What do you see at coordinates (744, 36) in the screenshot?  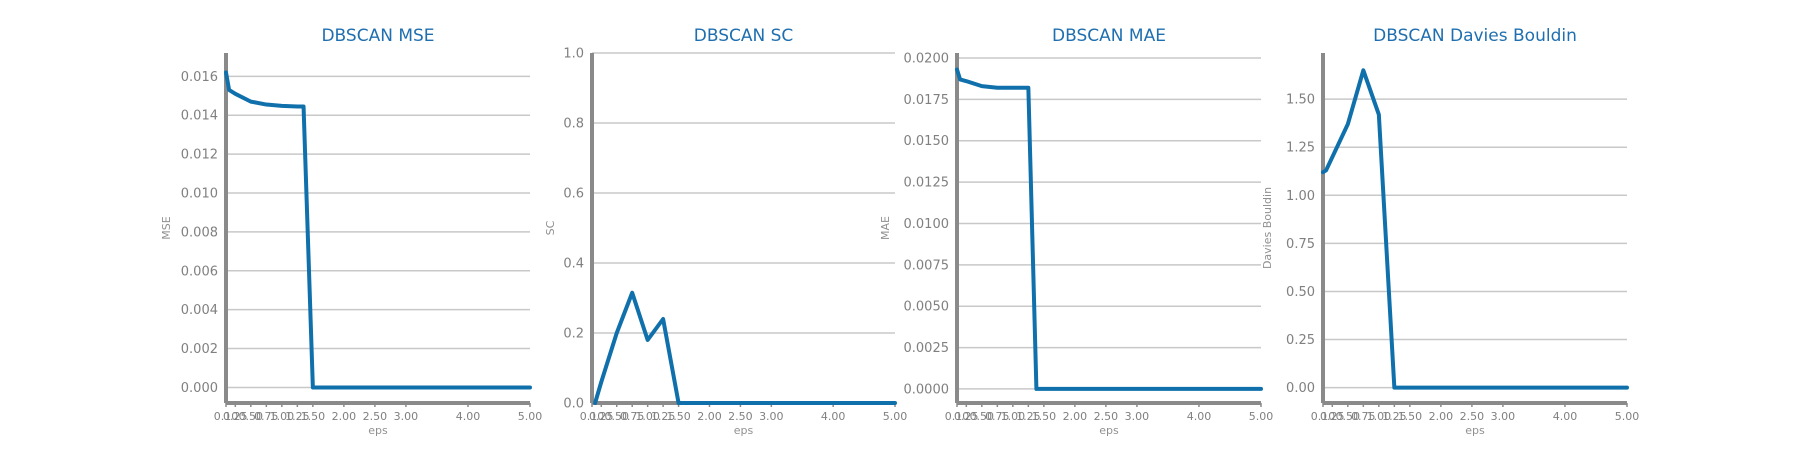 I see `chart-title: DBSCAN SC` at bounding box center [744, 36].